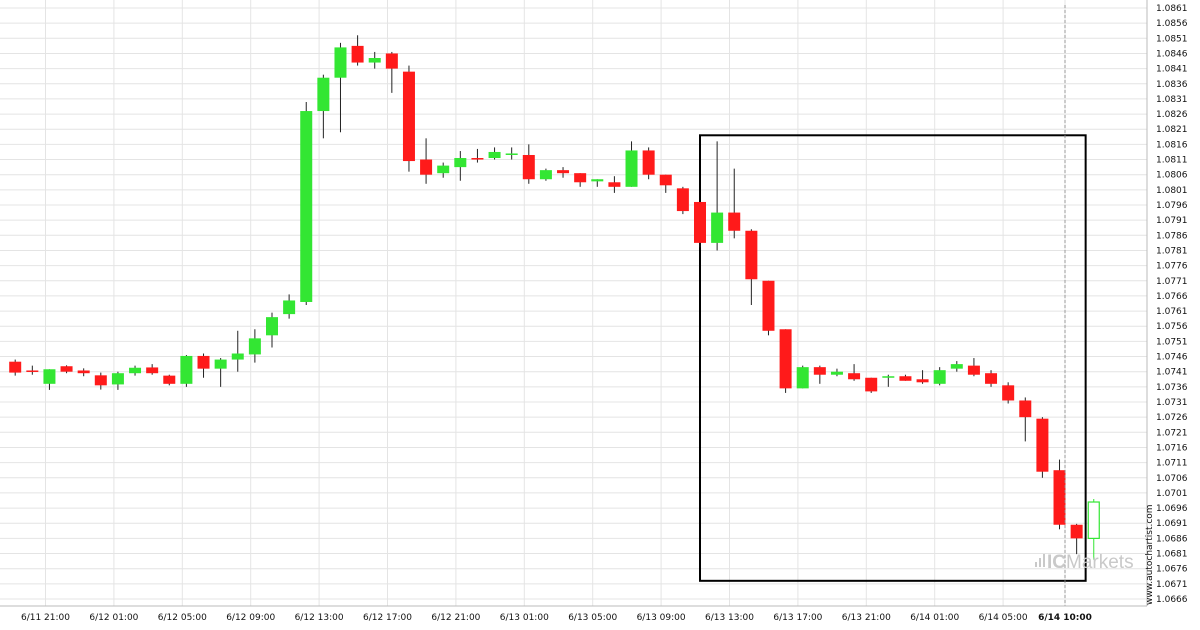 The height and width of the screenshot is (630, 1200). Describe the element at coordinates (1172, 494) in the screenshot. I see `y-tick-label: 1.0701` at that location.